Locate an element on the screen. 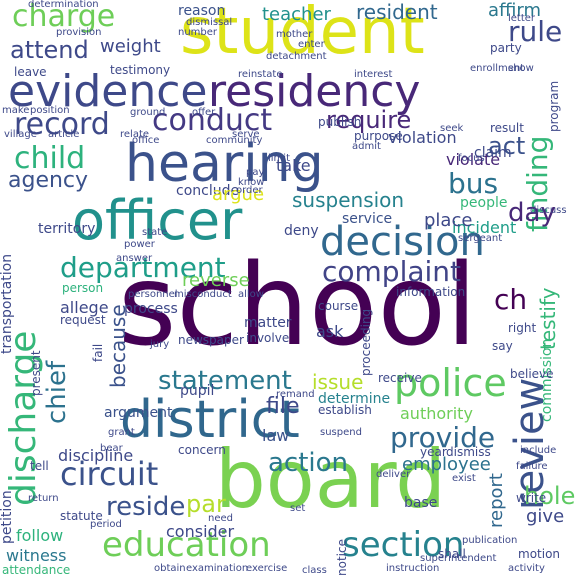 This screenshot has width=576, height=576. word-activity: activity is located at coordinates (526, 568).